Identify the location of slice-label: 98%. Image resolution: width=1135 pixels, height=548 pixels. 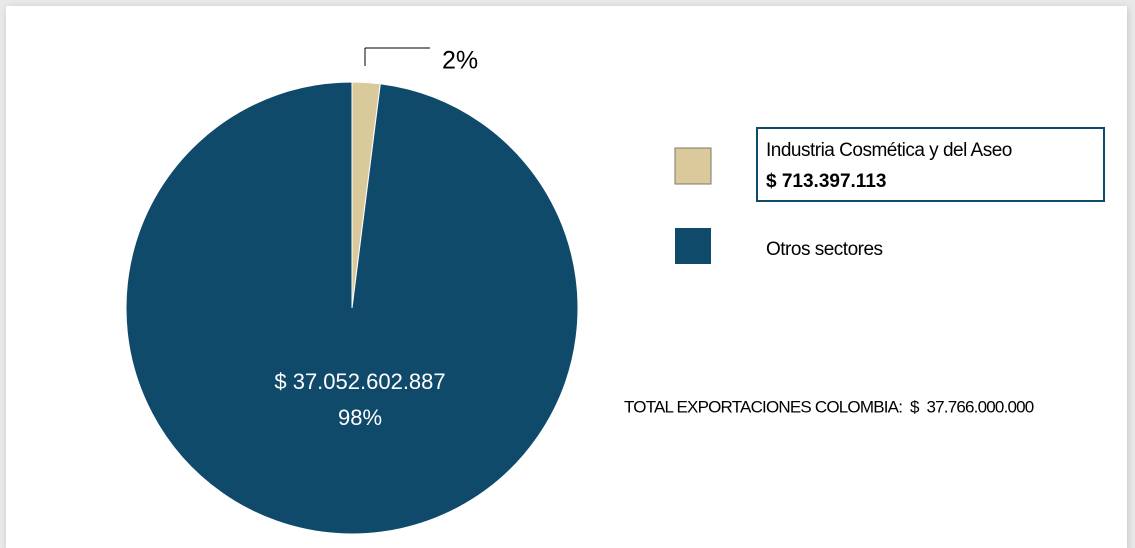
(360, 417).